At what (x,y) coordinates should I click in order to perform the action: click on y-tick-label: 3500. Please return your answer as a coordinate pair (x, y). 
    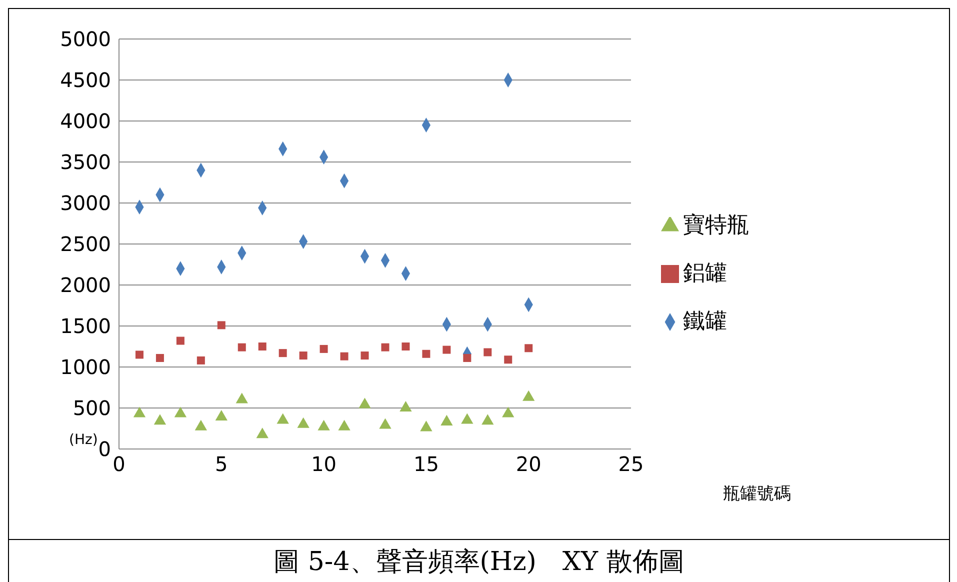
    Looking at the image, I should click on (85, 162).